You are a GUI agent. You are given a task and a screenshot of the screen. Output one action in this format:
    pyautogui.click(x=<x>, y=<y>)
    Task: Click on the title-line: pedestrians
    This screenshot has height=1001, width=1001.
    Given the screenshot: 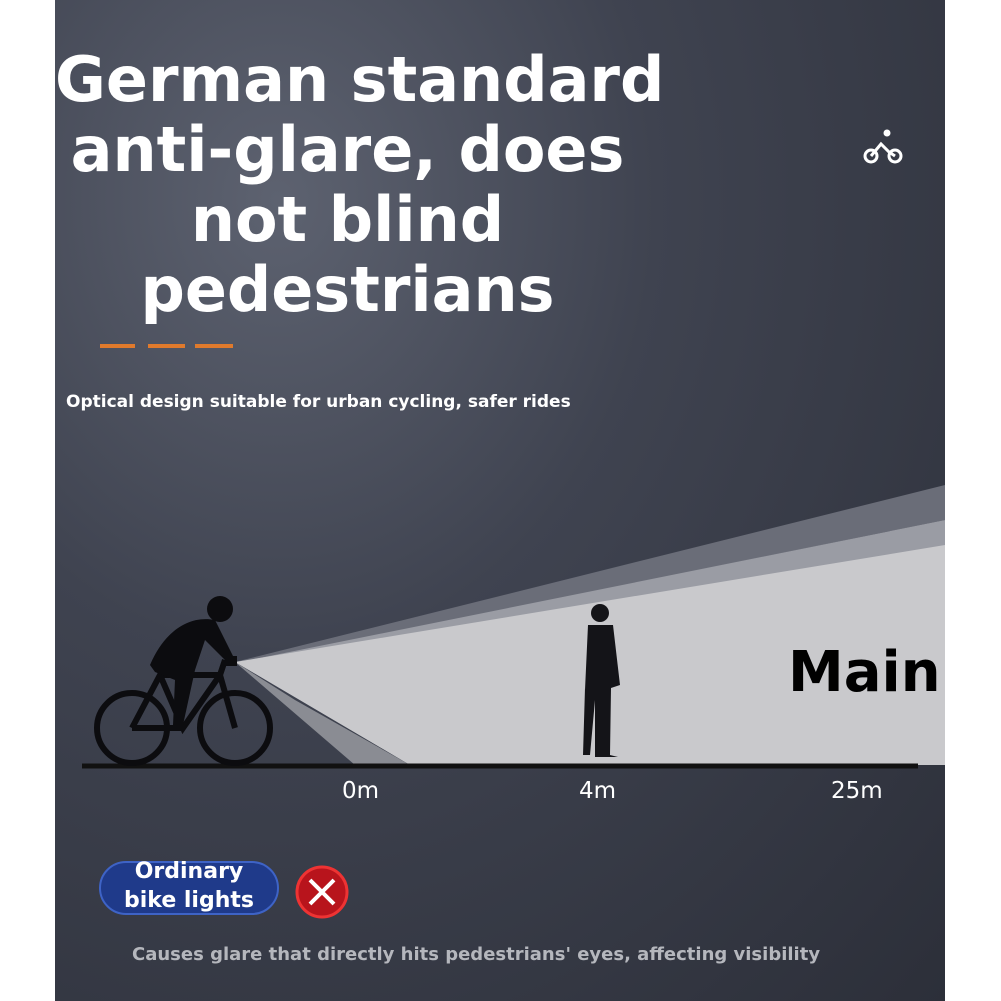 What is the action you would take?
    pyautogui.click(x=347, y=289)
    